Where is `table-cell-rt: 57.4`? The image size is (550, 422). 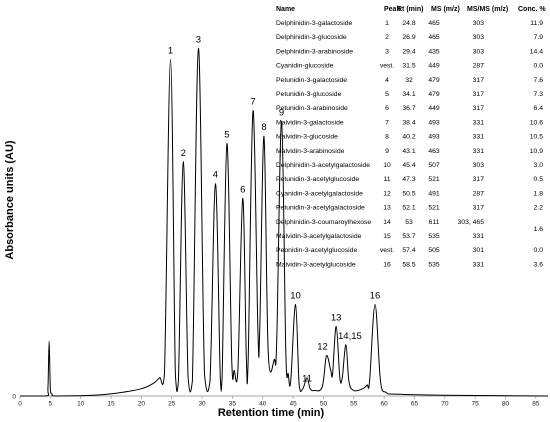 table-cell-rt: 57.4 is located at coordinates (408, 250).